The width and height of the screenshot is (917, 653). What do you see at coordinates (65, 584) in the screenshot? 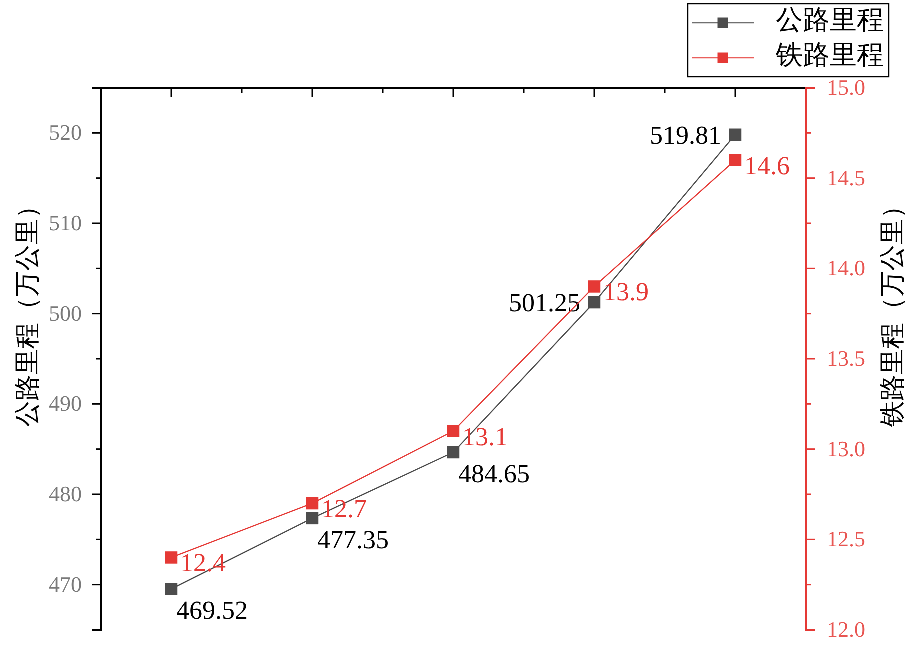
I see `y-tick-label: 470` at bounding box center [65, 584].